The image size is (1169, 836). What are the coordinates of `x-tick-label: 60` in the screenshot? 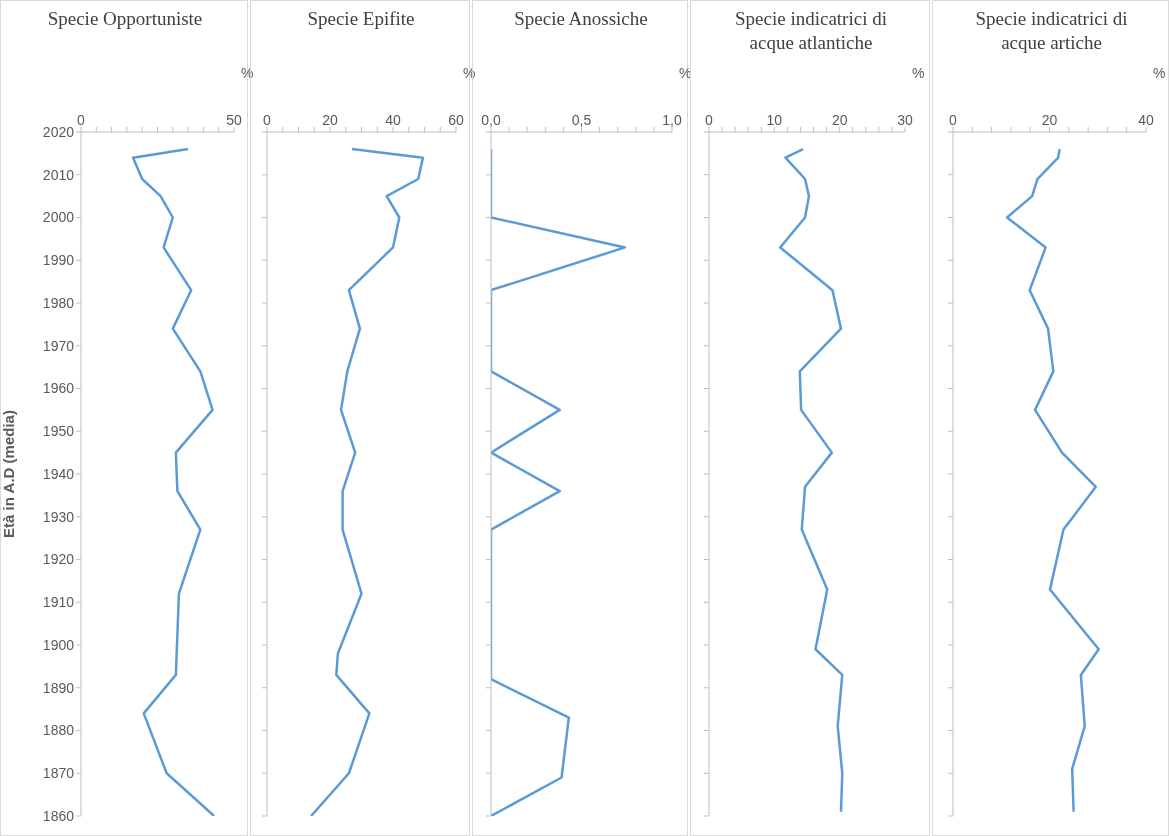 It's located at (456, 120).